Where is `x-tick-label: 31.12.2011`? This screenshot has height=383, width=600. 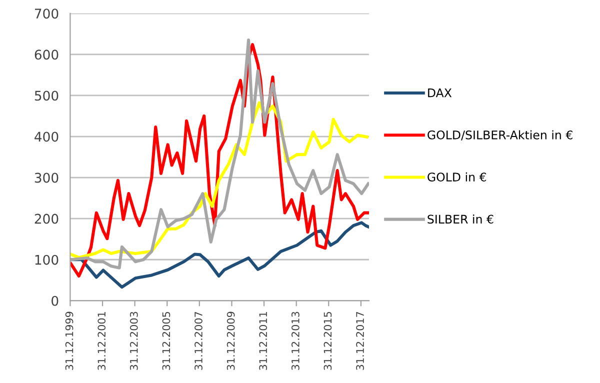
x-tick-label: 31.12.2011 is located at coordinates (263, 341).